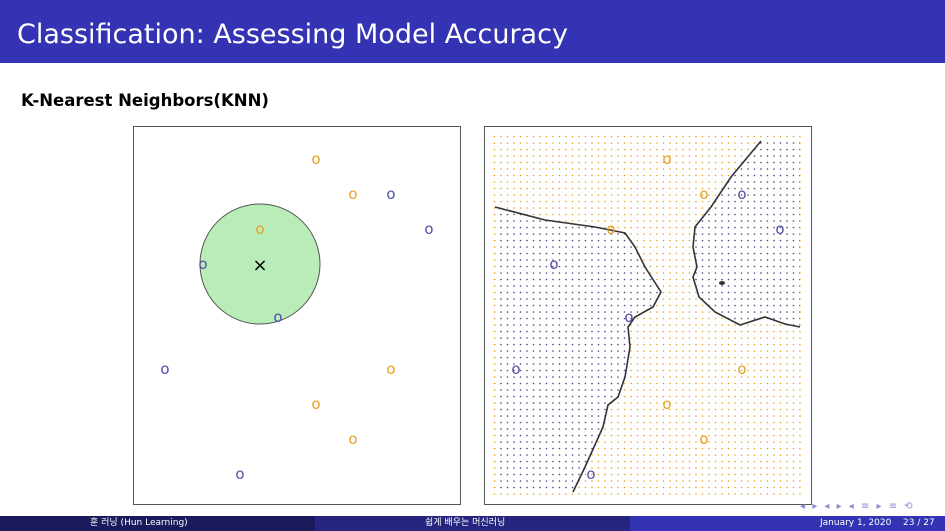 The width and height of the screenshot is (945, 531). Describe the element at coordinates (139, 523) in the screenshot. I see `footer-author: 훈 러닝 (Hun Learning)` at that location.